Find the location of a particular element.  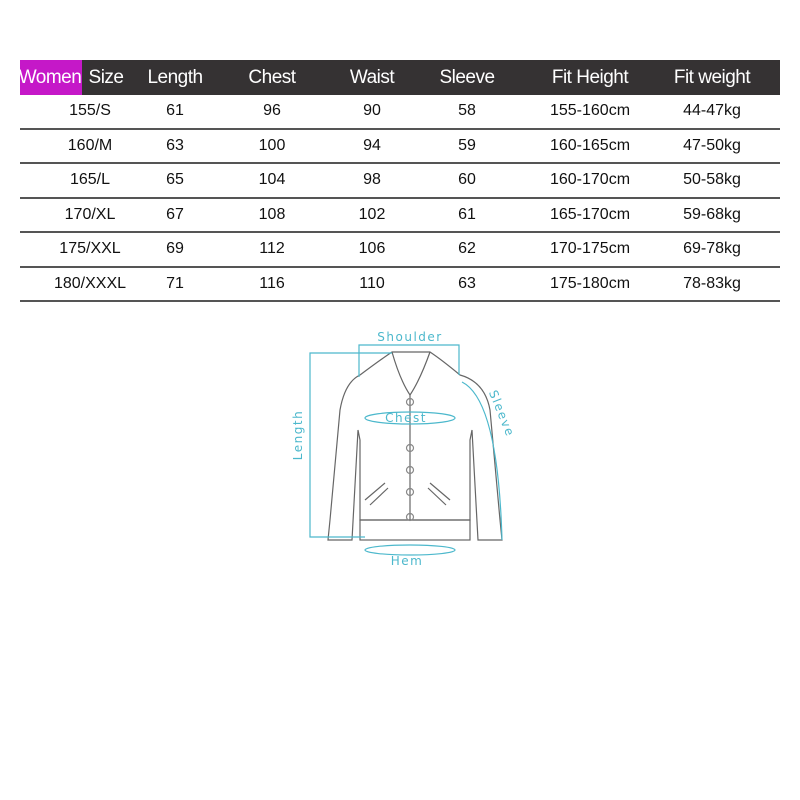

table-row: 155/S 61 96 90 58 155-160cm 44-47kg is located at coordinates (400, 112).